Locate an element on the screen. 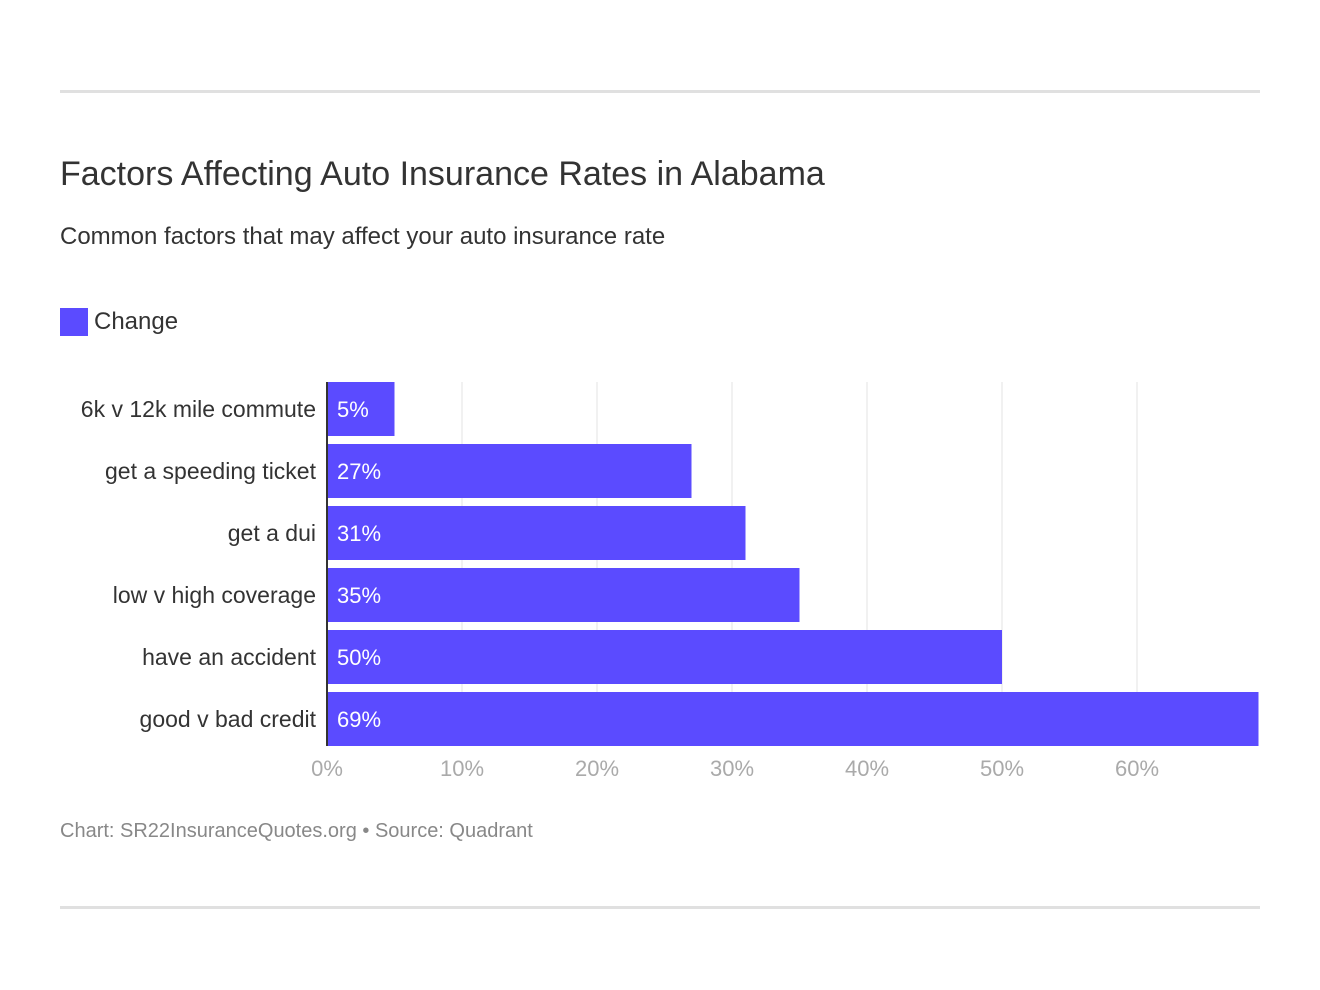  legend-label: Change is located at coordinates (136, 321).